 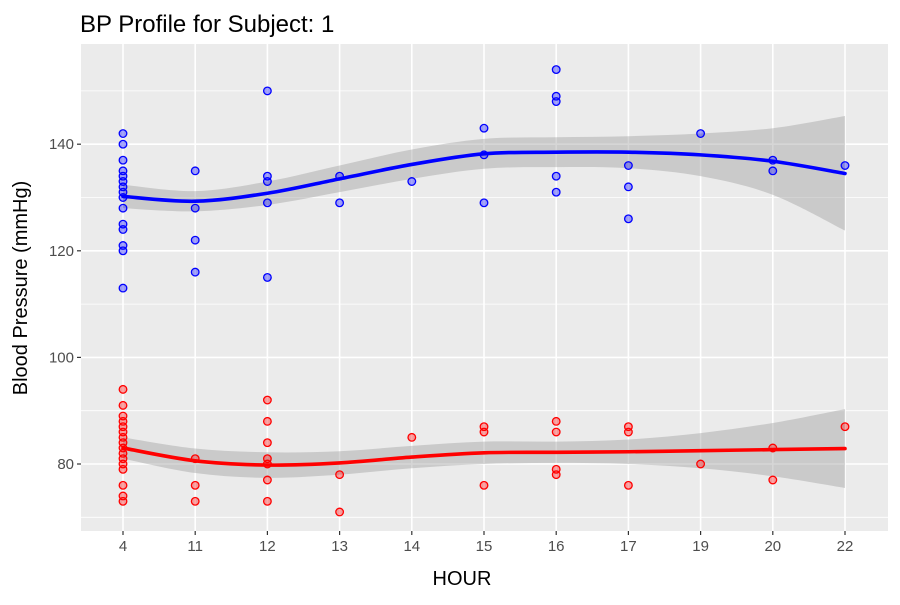 What do you see at coordinates (207, 24) in the screenshot?
I see `chart-title: BP Profile for Subject: 1` at bounding box center [207, 24].